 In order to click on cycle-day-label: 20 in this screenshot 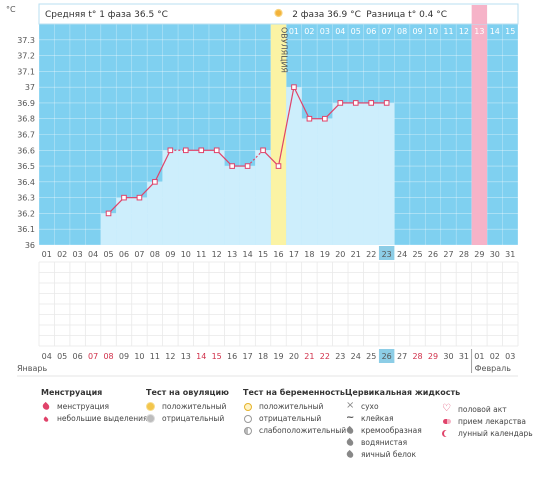, I will do `click(340, 254)`.